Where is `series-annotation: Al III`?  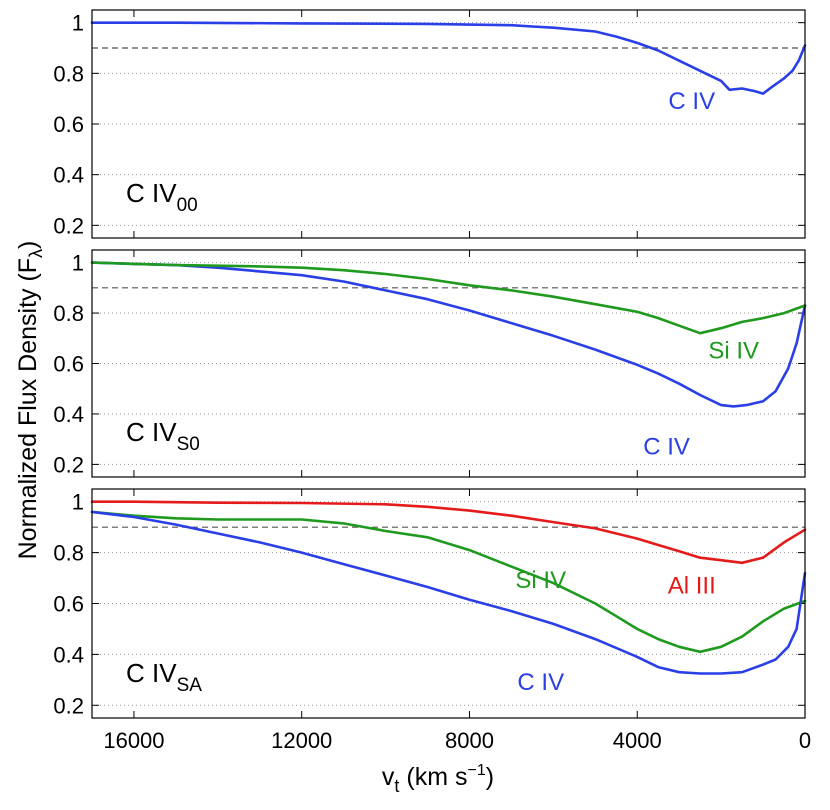 series-annotation: Al III is located at coordinates (692, 585).